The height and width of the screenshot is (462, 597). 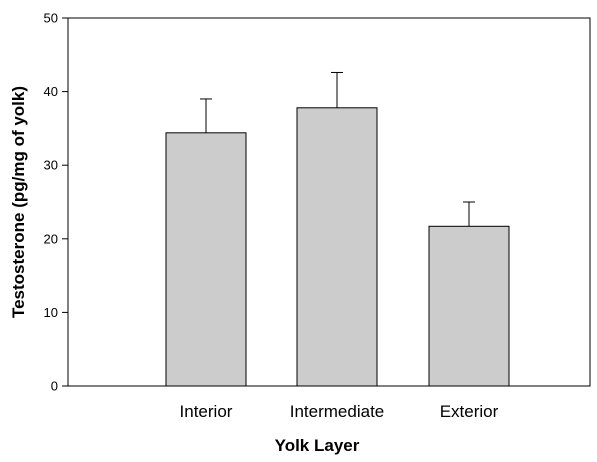 I want to click on x-tick-label: Intermediate, so click(x=337, y=411).